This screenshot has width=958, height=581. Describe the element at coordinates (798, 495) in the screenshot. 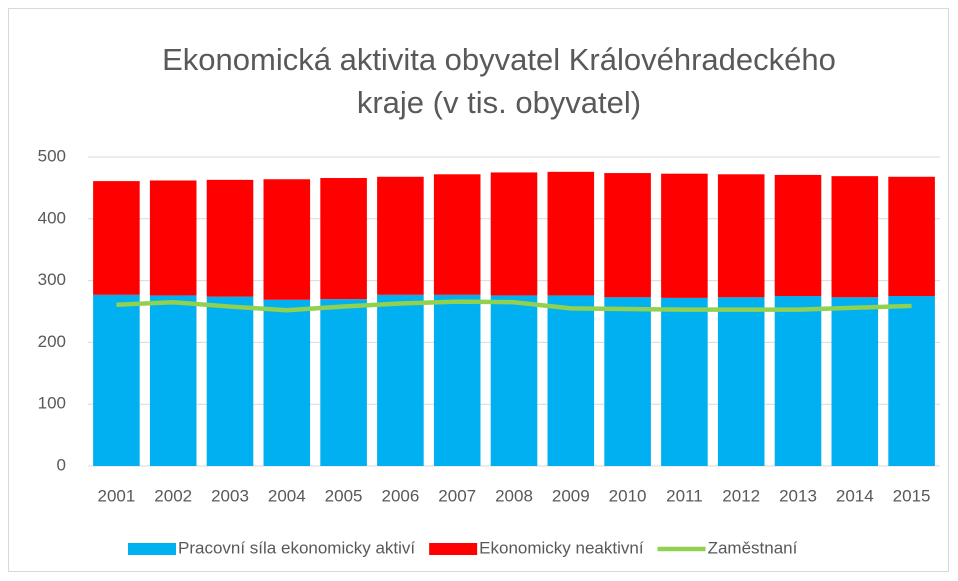

I see `x-tick-label: 2013` at that location.